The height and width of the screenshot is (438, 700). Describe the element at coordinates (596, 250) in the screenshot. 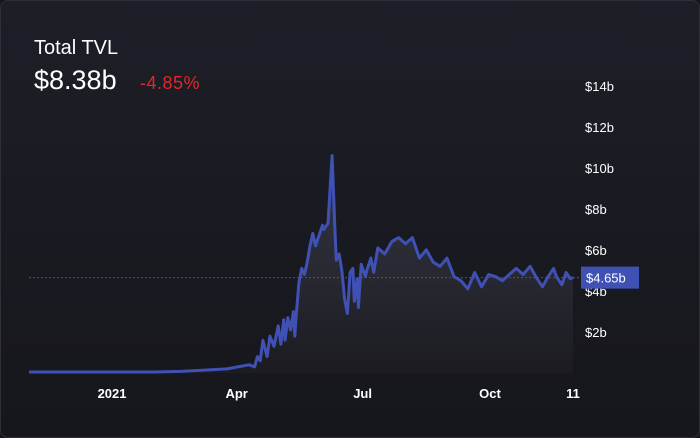

I see `y-tick-label: $6b` at that location.